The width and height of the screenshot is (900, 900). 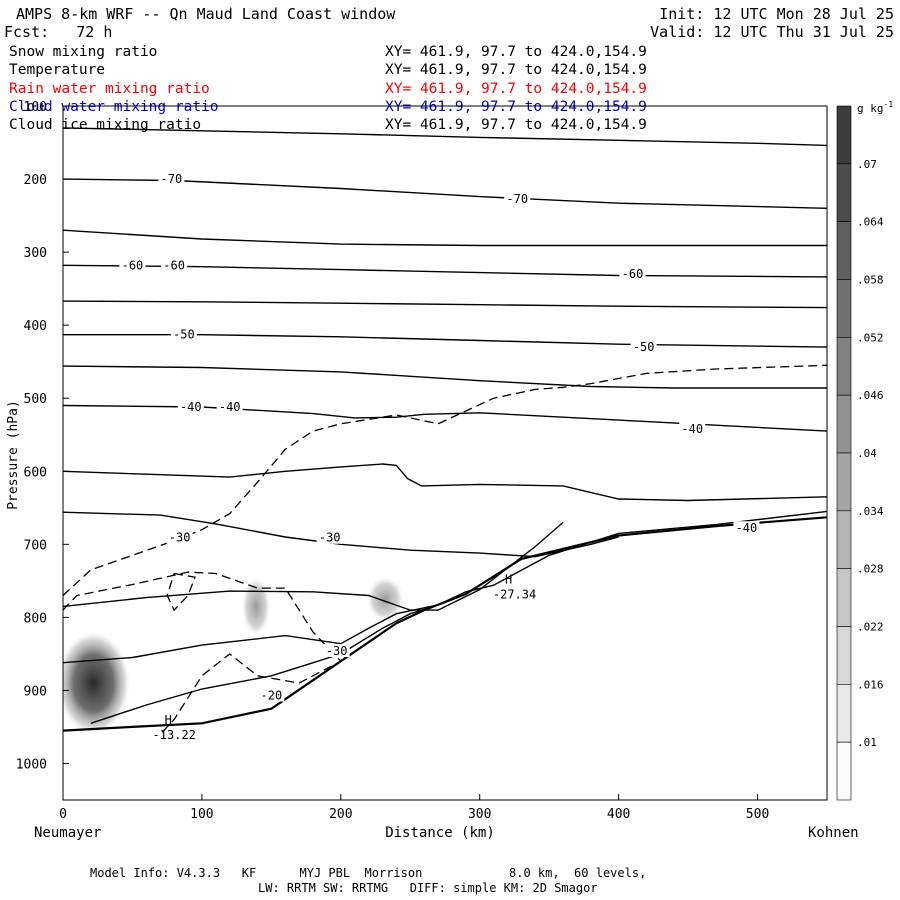 I want to click on contour-label: -20, so click(x=272, y=696).